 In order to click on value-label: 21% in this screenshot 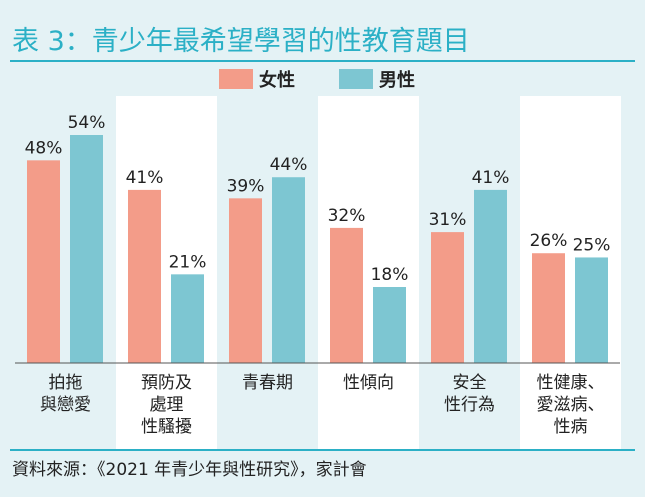, I will do `click(188, 262)`.